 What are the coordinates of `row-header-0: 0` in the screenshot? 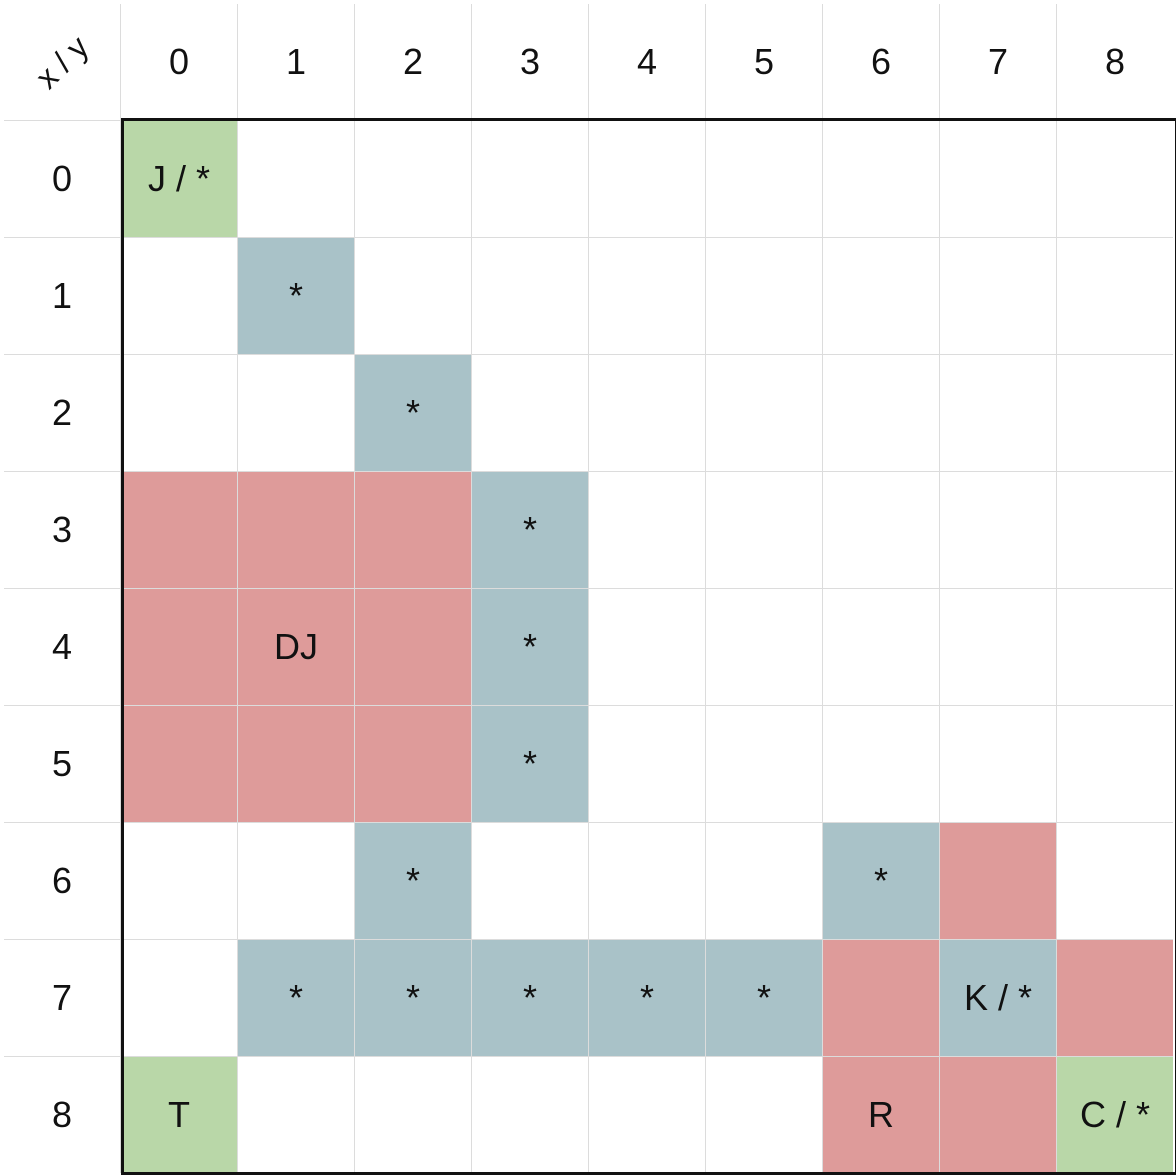 It's located at (62, 179).